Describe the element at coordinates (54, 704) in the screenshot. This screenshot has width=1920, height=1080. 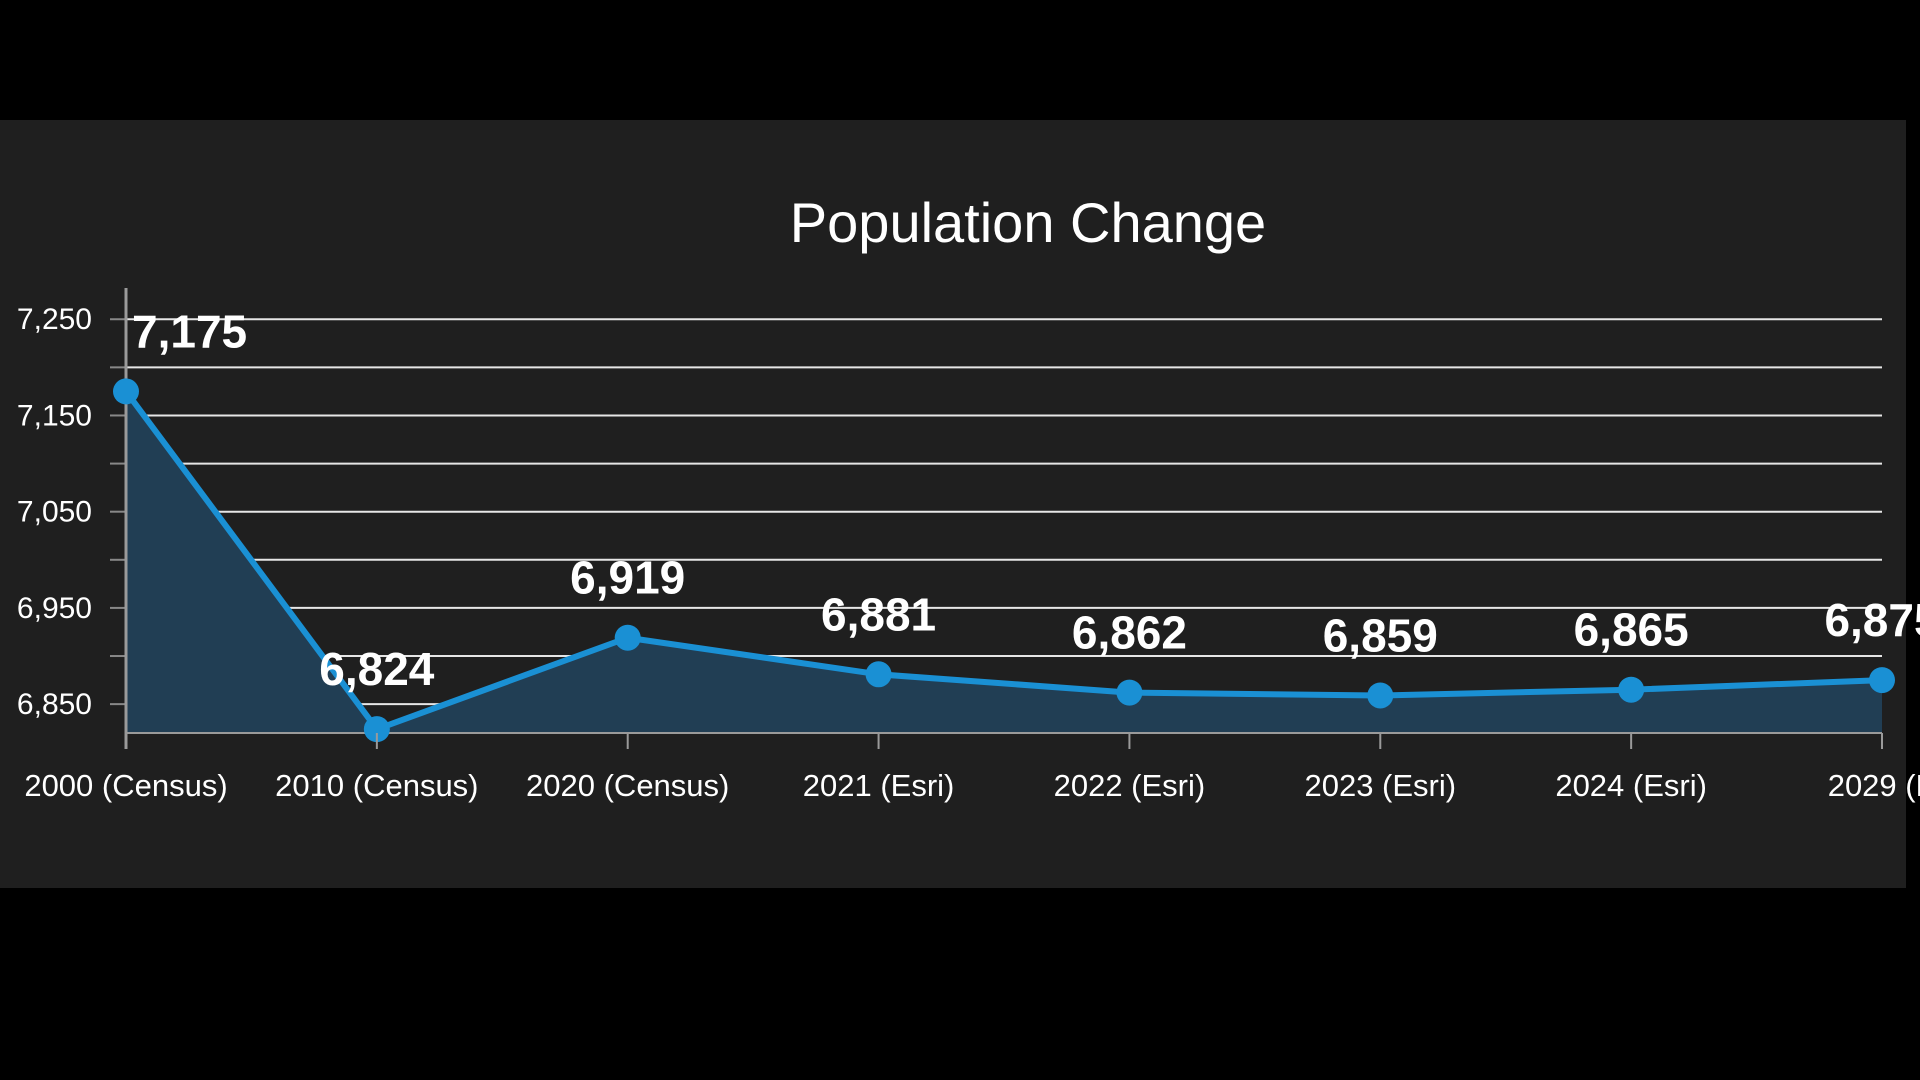
I see `y-tick-label: 6,850` at that location.